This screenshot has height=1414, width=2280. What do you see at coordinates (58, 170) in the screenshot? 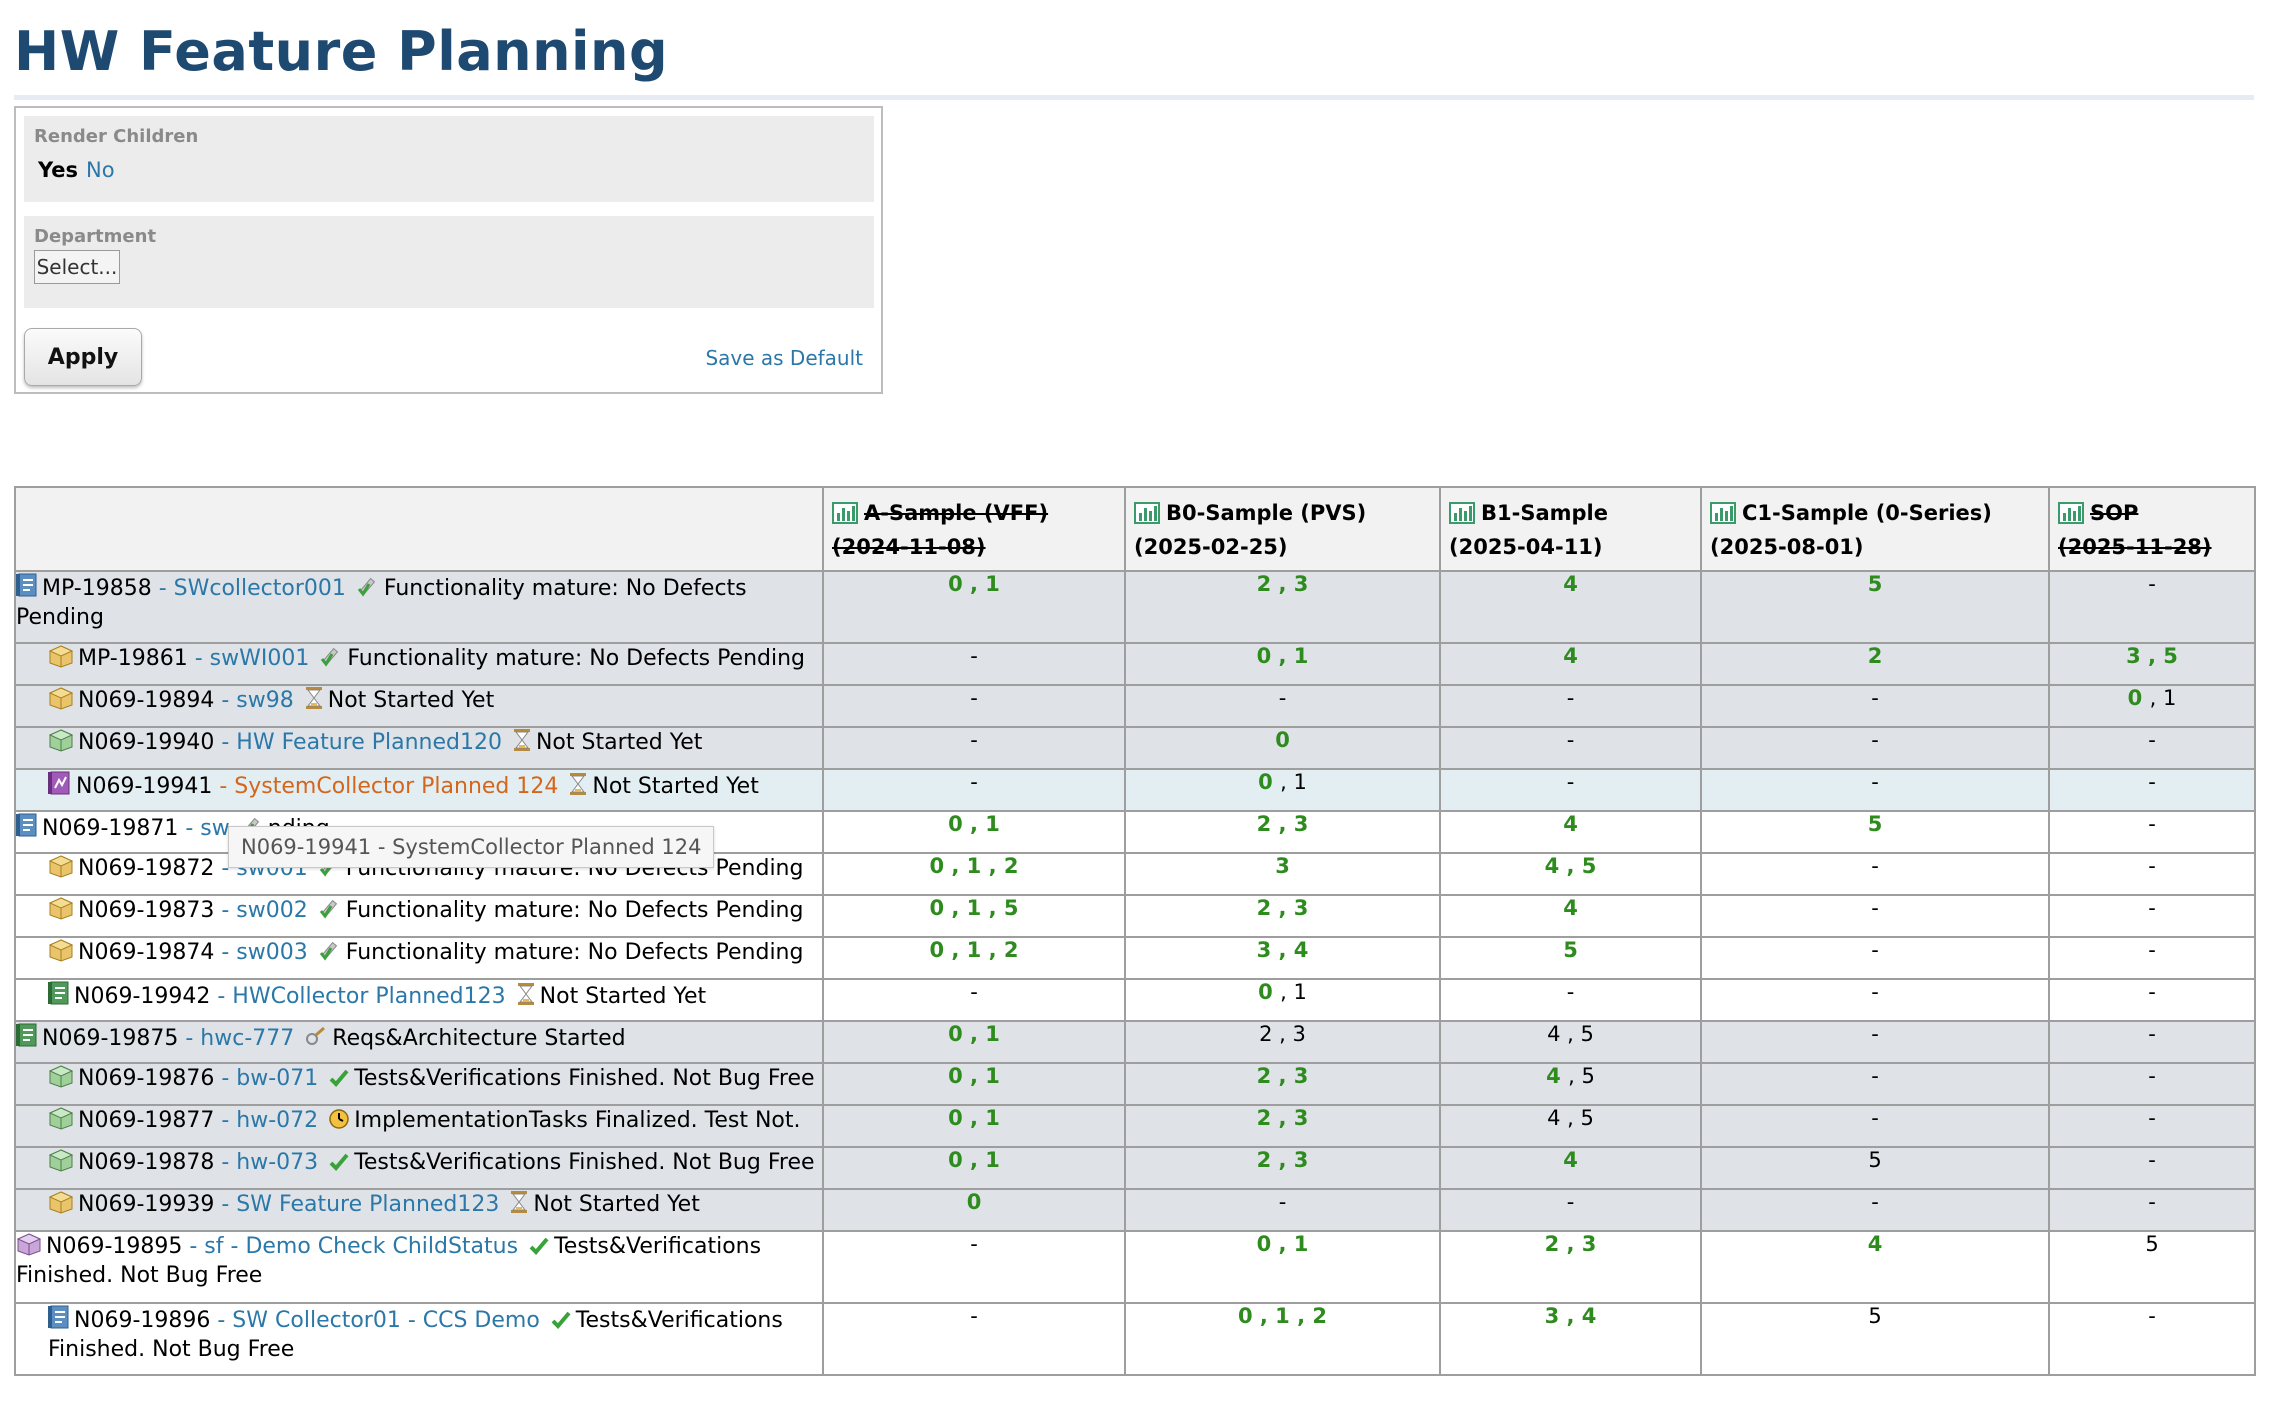
I see `render-children-yes-option: Yes` at bounding box center [58, 170].